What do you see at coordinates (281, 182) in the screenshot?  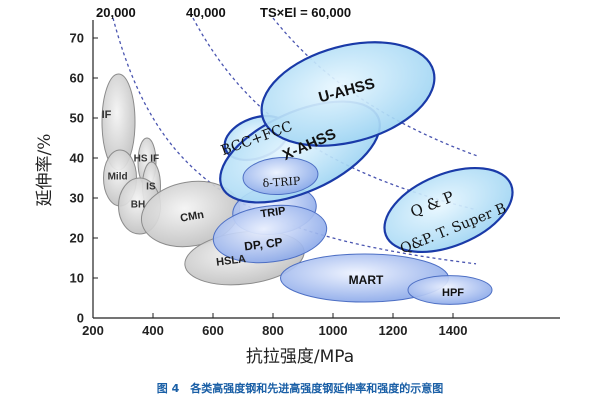 I see `label-trip: δ-TRIP` at bounding box center [281, 182].